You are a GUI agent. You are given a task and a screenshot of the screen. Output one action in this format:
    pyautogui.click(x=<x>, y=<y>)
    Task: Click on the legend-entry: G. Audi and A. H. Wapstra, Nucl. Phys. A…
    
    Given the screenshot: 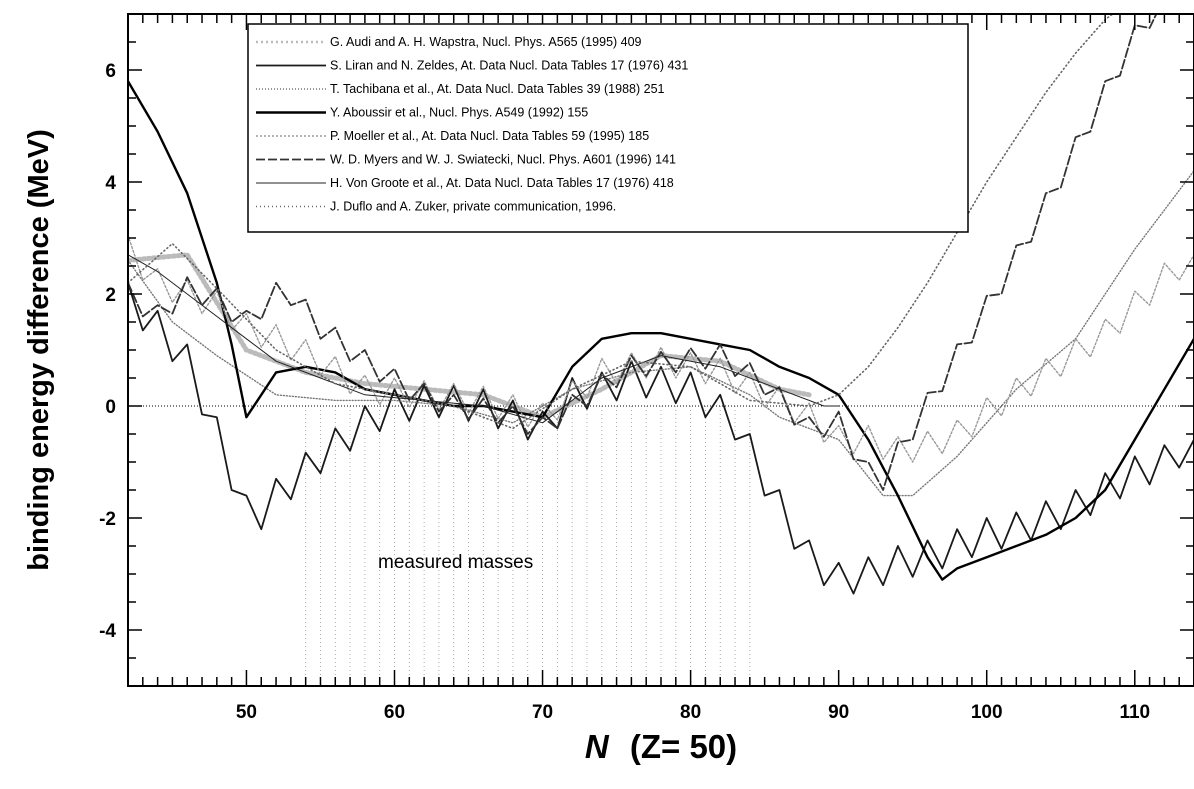 What is the action you would take?
    pyautogui.click(x=486, y=42)
    